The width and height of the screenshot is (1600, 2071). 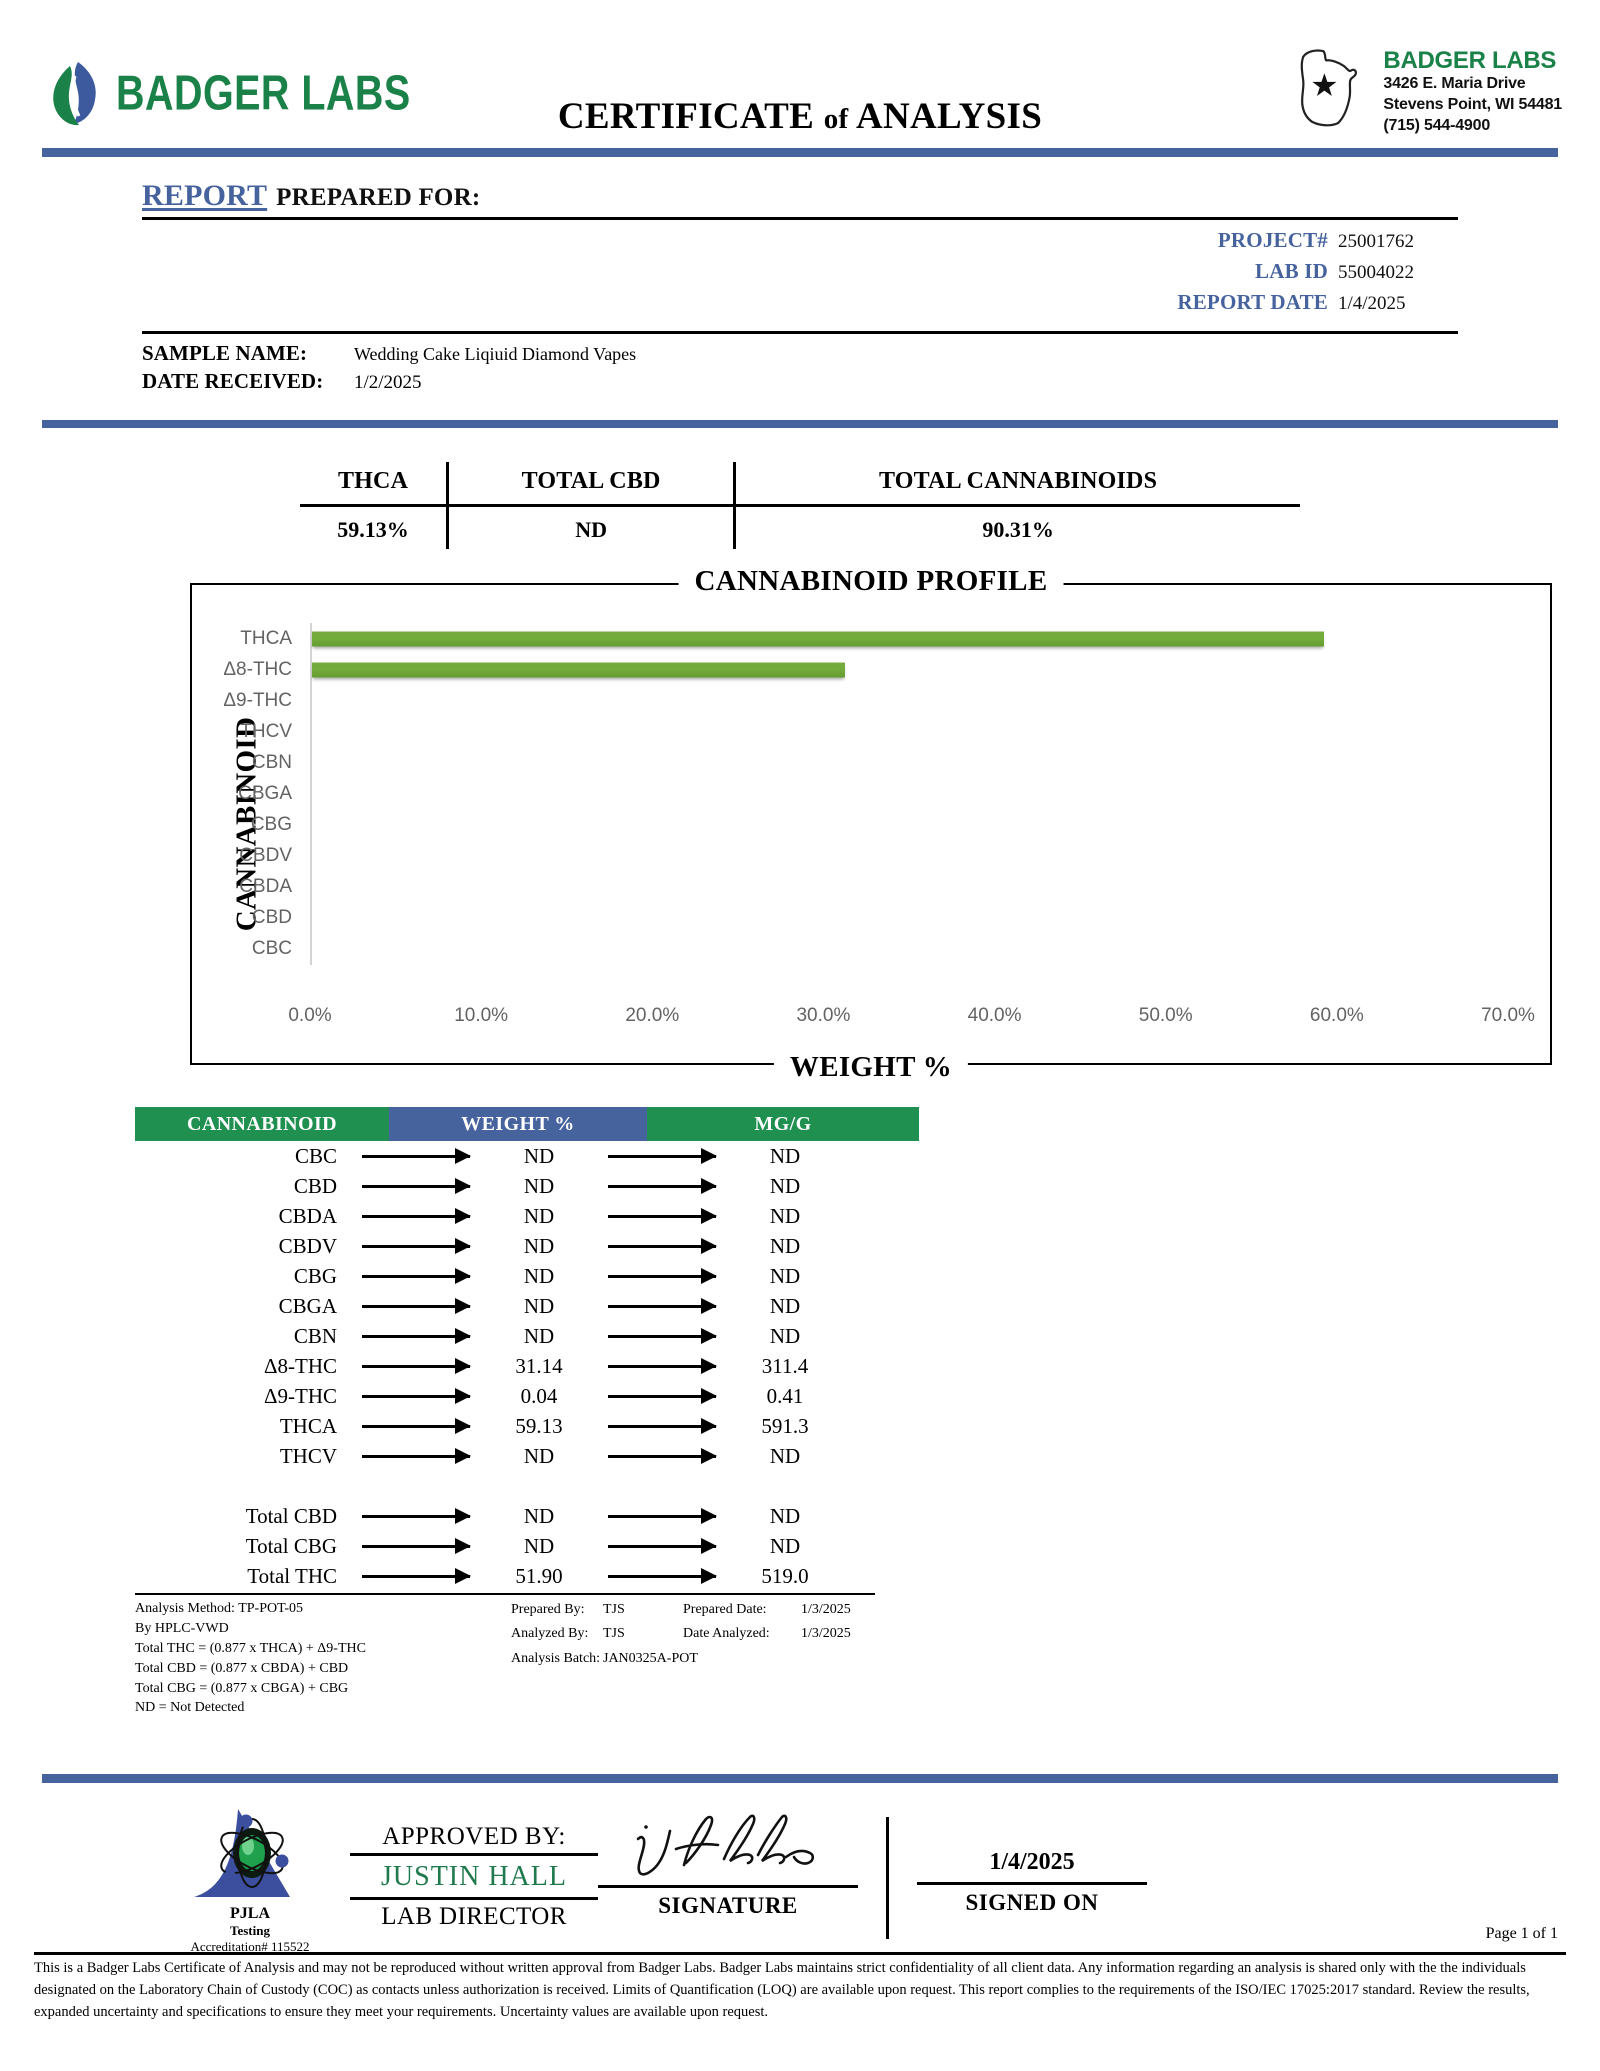 I want to click on project-label: PROJECT#, so click(x=1272, y=240).